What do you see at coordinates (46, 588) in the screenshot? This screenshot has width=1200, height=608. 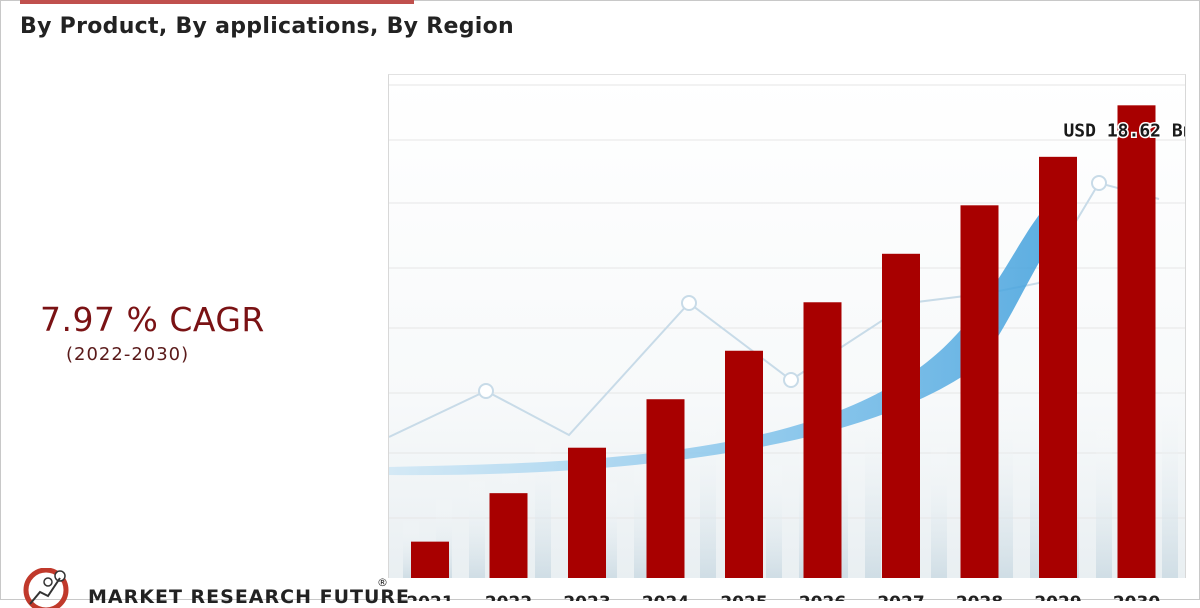 I see `market-research-future-logo` at bounding box center [46, 588].